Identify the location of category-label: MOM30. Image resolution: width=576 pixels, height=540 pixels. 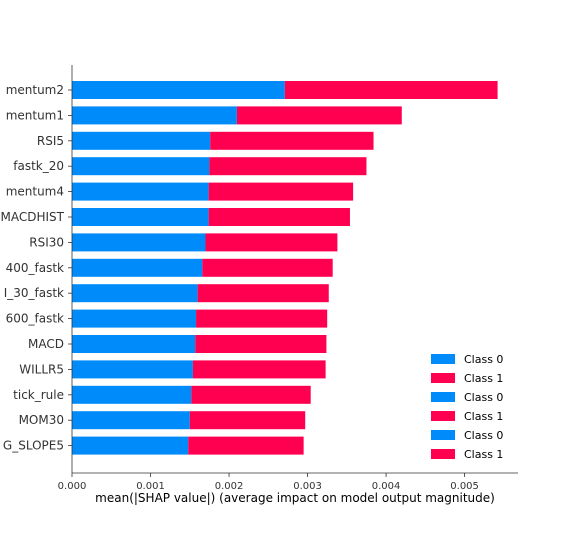
(41, 420).